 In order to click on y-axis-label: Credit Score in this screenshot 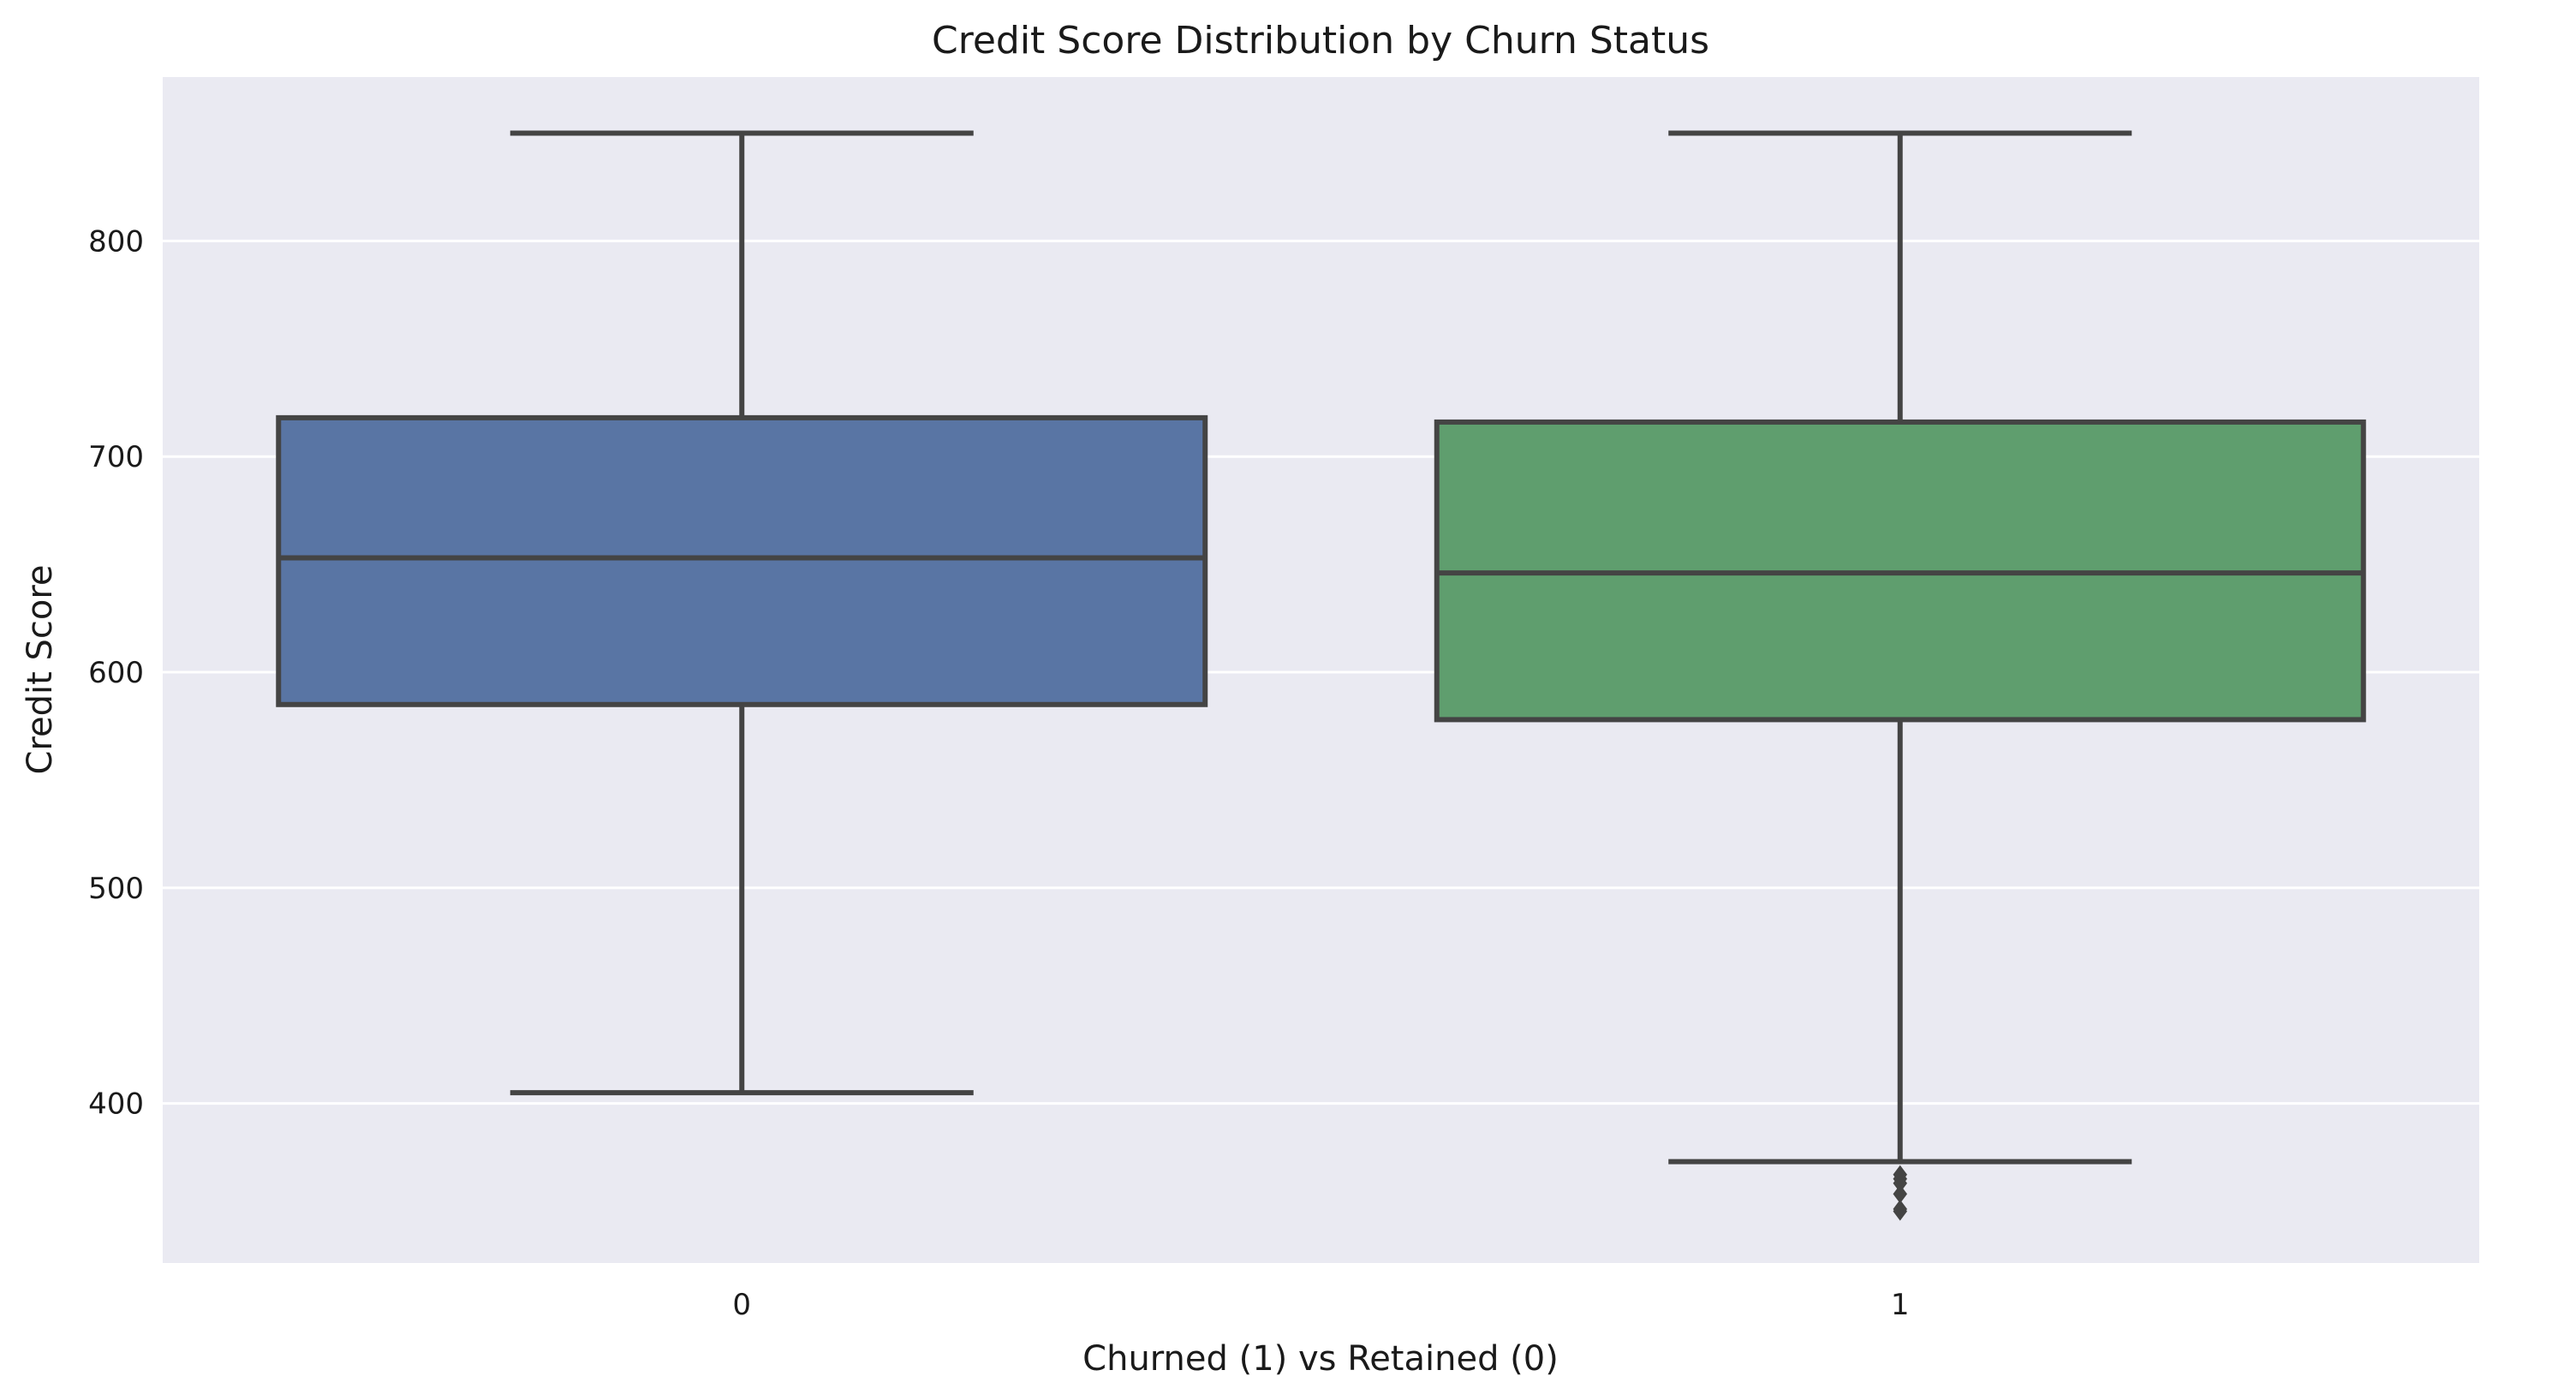, I will do `click(40, 669)`.